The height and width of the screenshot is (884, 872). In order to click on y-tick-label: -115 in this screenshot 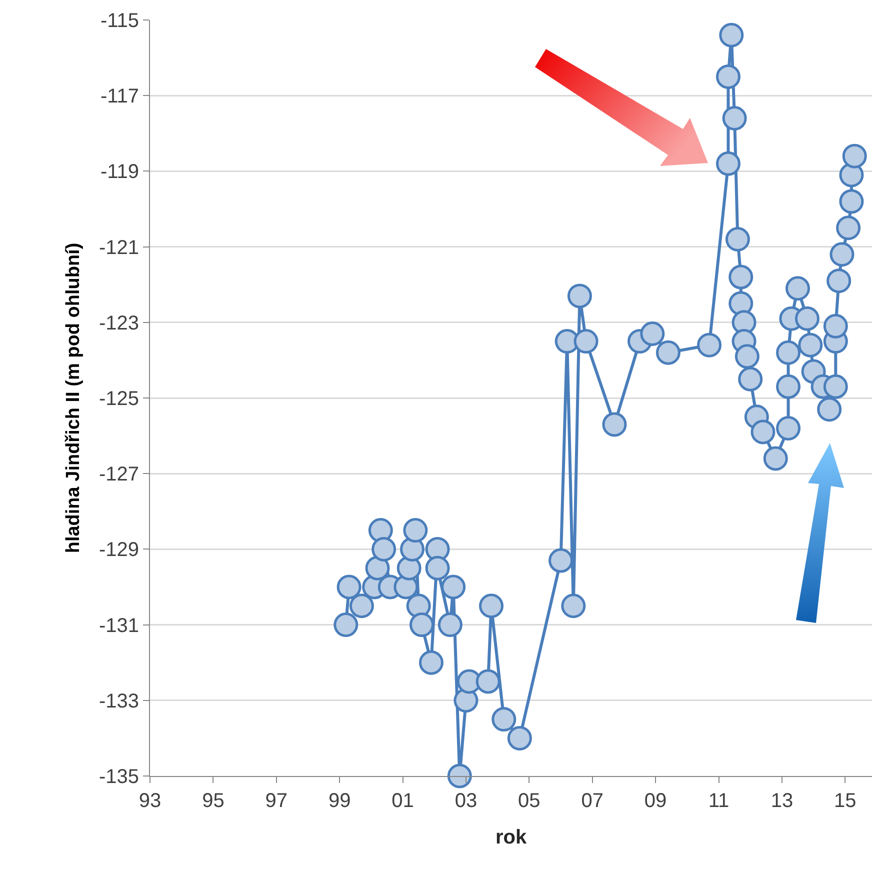, I will do `click(119, 21)`.